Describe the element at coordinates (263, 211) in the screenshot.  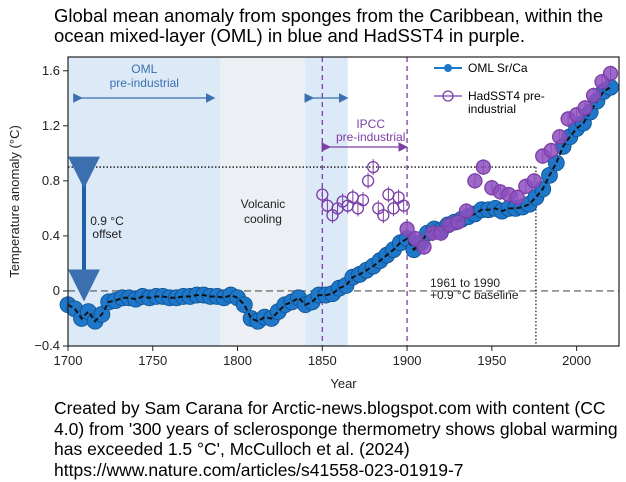
I see `volcanic-cooling-label: Volcanic cooling` at that location.